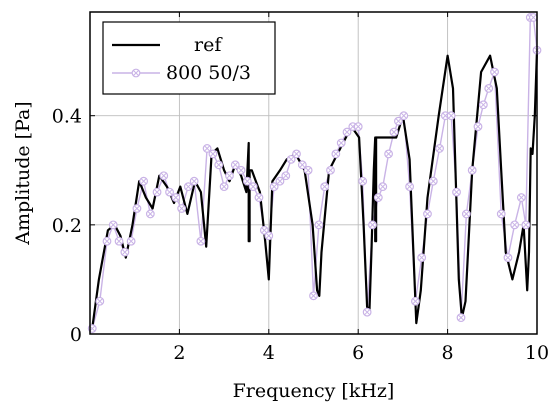  I want to click on x-tick-label: 10, so click(537, 353).